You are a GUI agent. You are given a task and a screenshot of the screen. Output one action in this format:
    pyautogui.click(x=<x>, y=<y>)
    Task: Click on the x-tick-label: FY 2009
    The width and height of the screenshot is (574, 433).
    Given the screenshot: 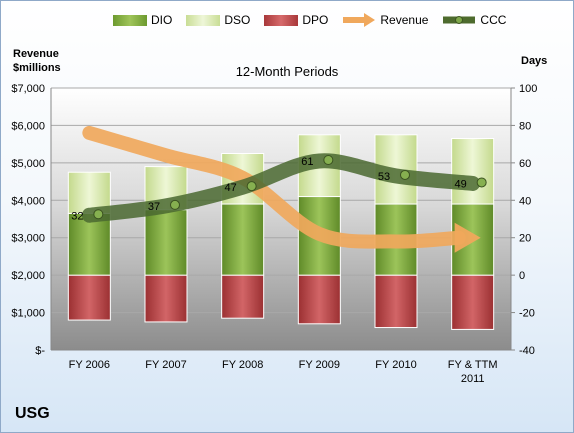 What is the action you would take?
    pyautogui.click(x=319, y=365)
    